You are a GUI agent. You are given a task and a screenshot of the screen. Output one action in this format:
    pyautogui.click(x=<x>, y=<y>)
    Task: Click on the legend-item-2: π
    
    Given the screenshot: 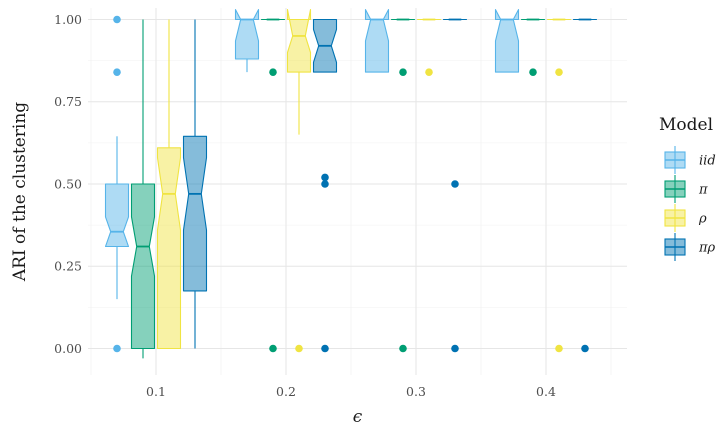 What is the action you would take?
    pyautogui.click(x=686, y=189)
    